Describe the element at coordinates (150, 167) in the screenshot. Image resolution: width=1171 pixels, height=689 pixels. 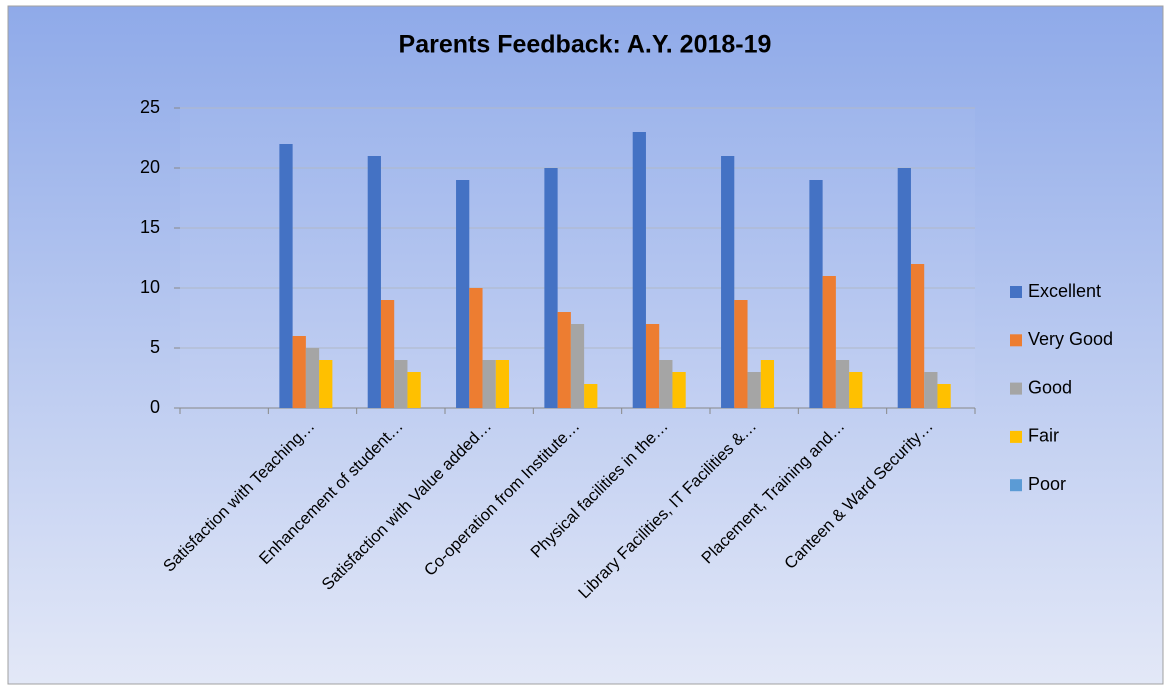
I see `y-tick-label: 20` at that location.